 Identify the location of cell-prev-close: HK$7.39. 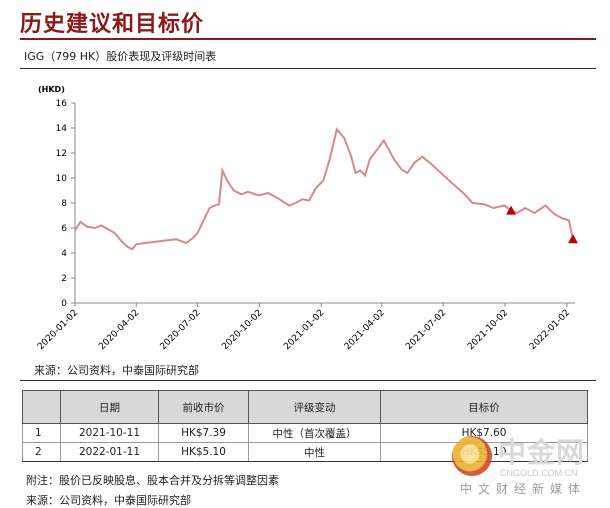
(203, 433).